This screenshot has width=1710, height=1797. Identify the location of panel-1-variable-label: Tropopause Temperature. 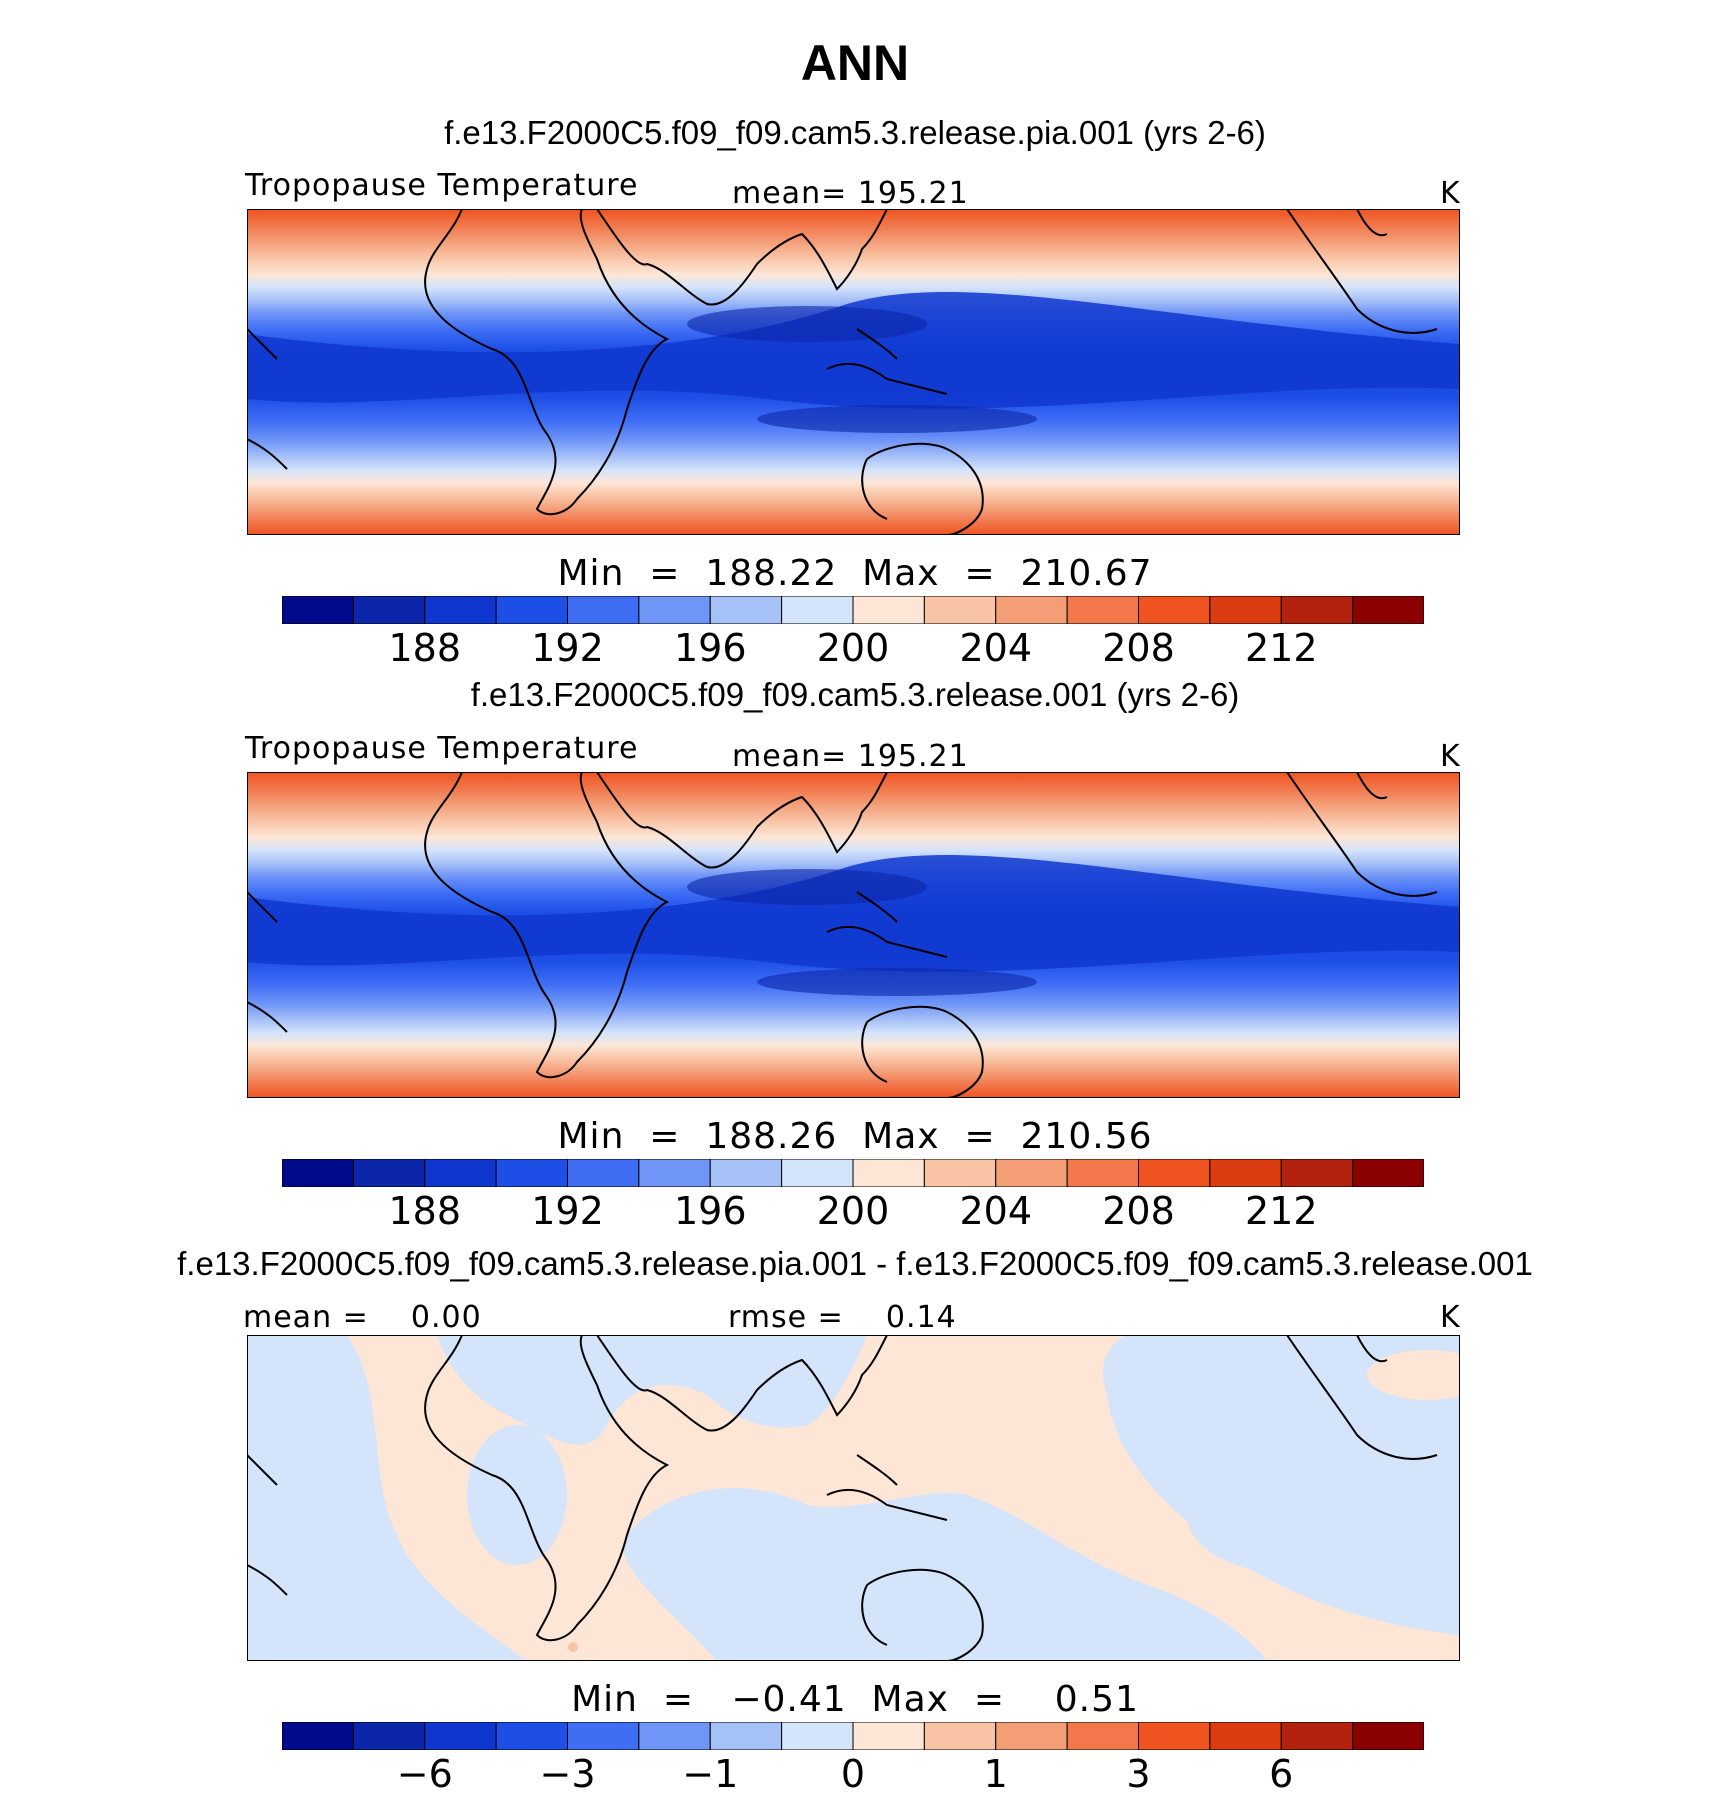
(442, 185).